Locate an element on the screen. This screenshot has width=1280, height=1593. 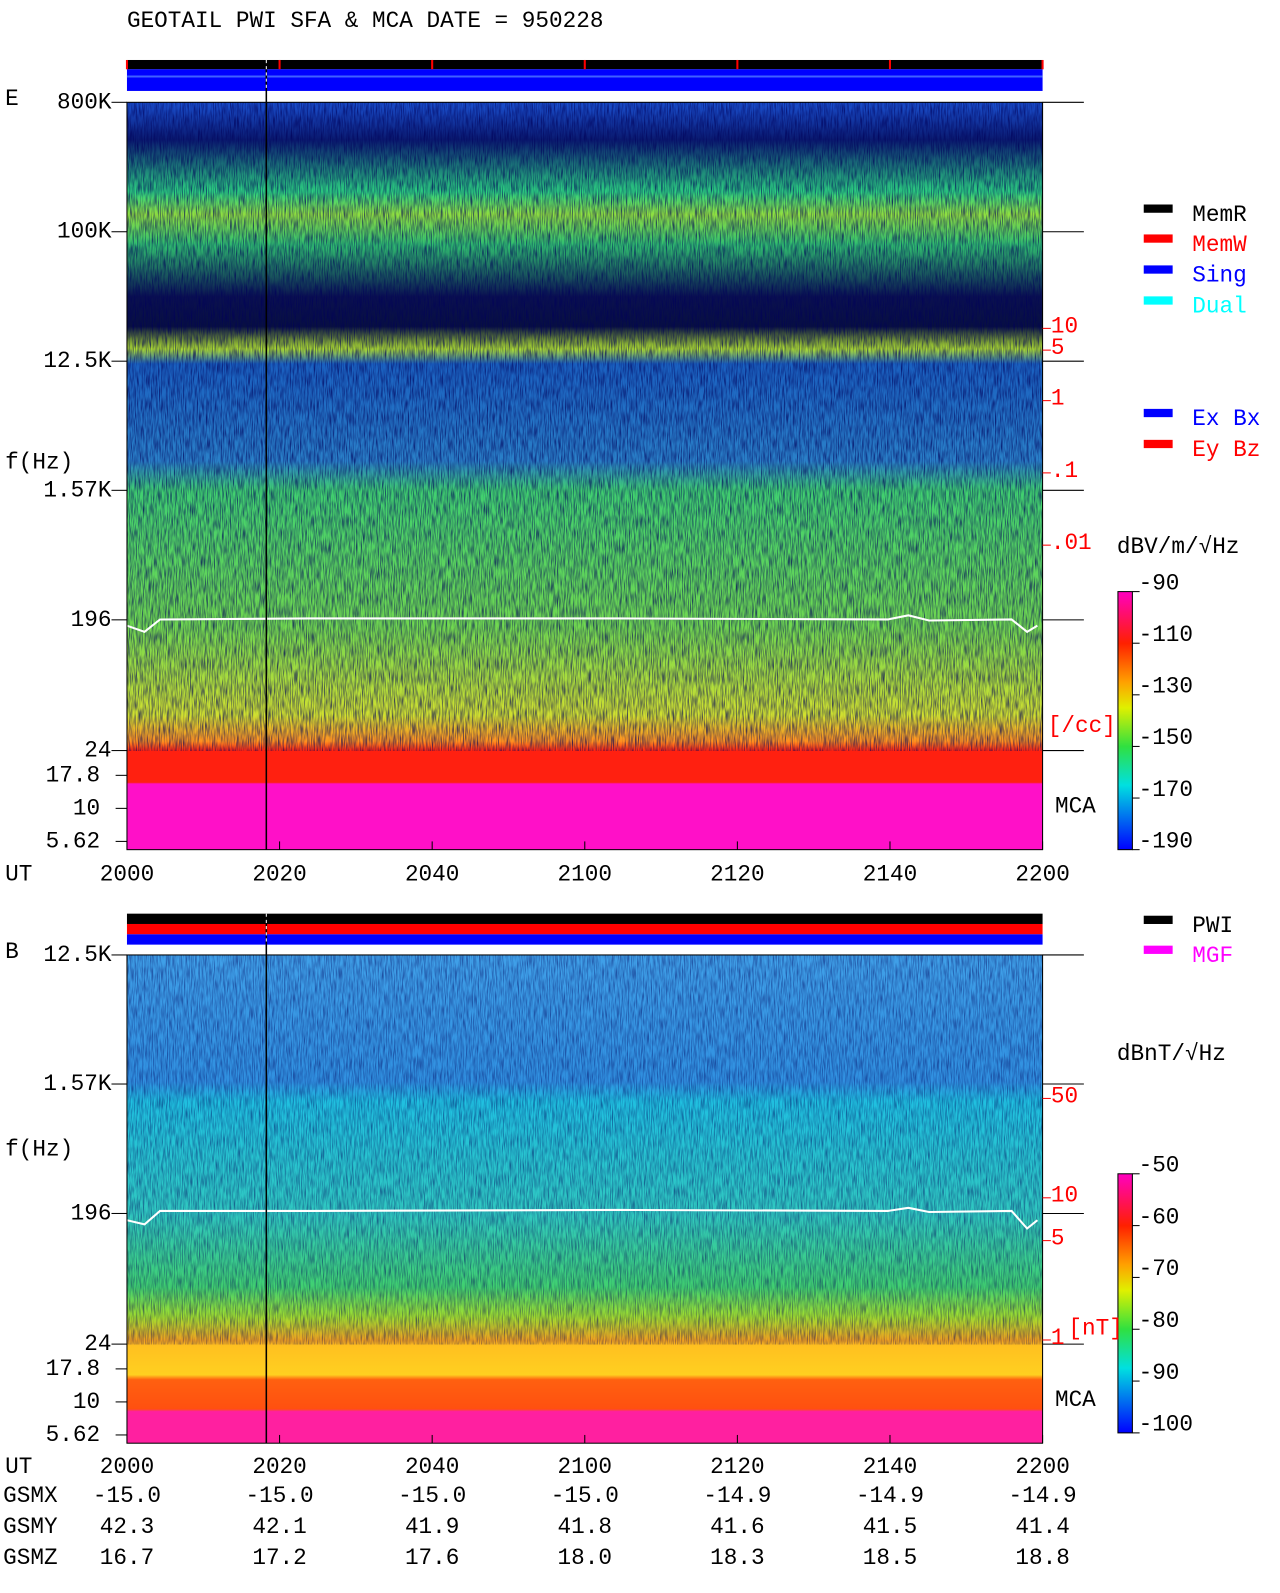
colorbar-tick-label: -80 is located at coordinates (1159, 1321).